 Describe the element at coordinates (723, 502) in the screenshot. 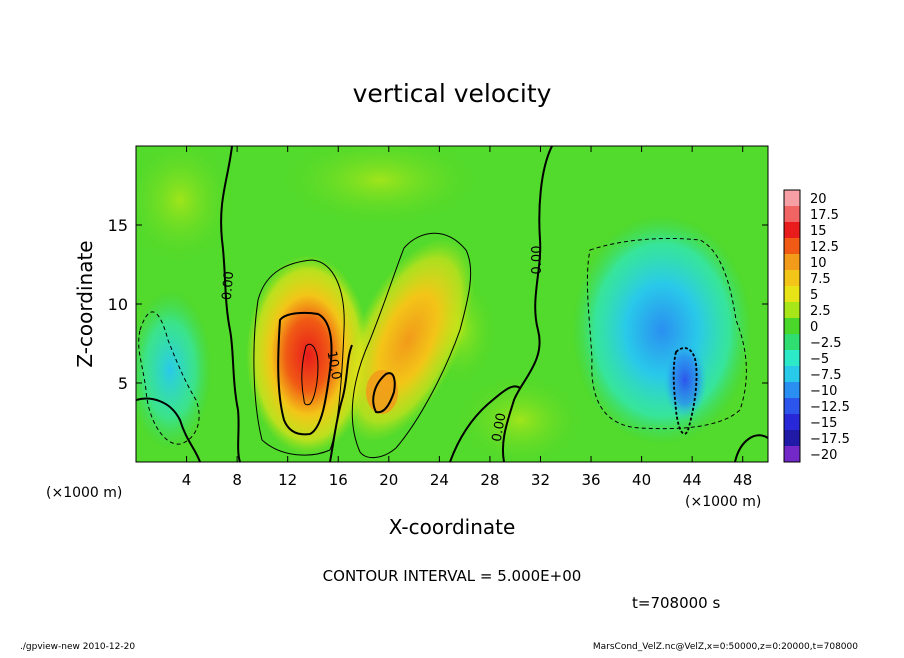

I see `x-axis-unit: (×1000 m)` at that location.